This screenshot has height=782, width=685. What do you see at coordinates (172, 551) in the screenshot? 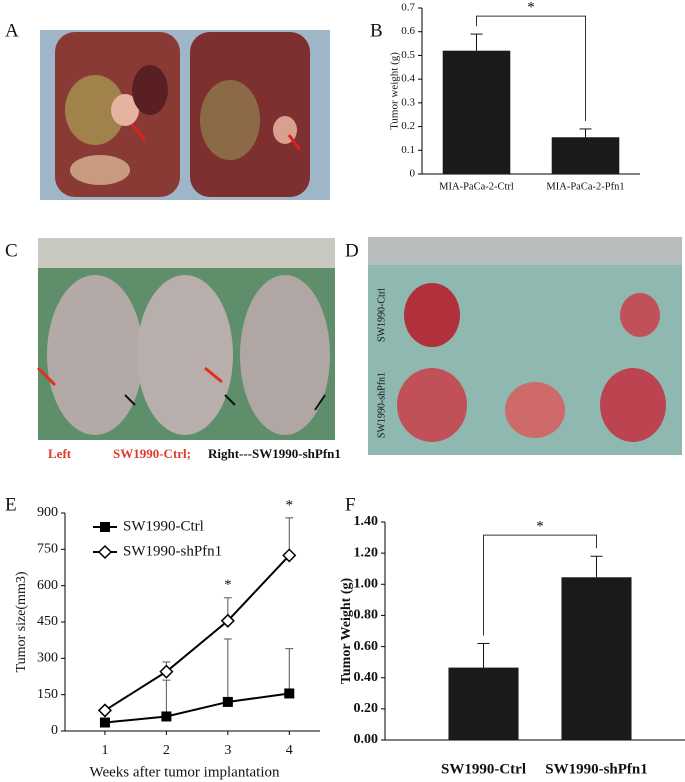
I see `legend-label: SW1990-shPfn1` at bounding box center [172, 551].